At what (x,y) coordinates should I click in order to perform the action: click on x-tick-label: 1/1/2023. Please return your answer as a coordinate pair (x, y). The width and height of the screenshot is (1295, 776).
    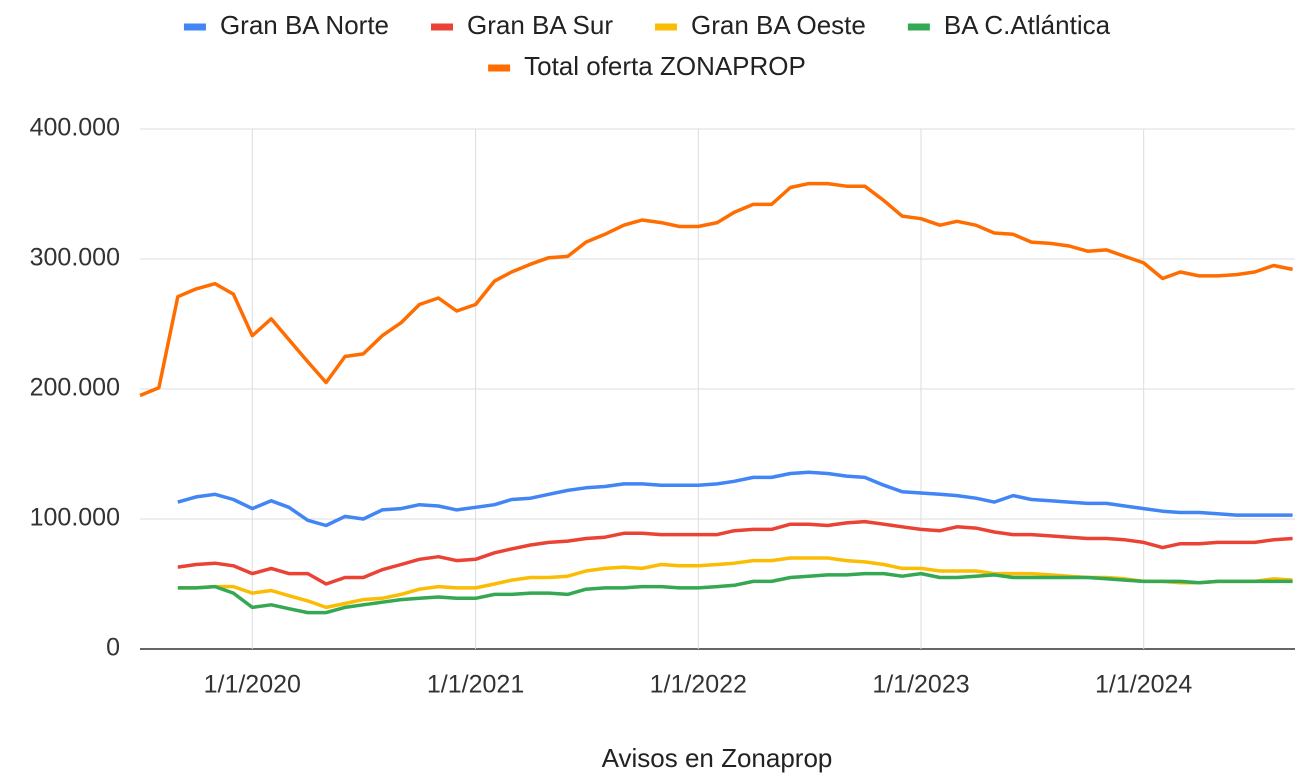
    Looking at the image, I should click on (920, 685).